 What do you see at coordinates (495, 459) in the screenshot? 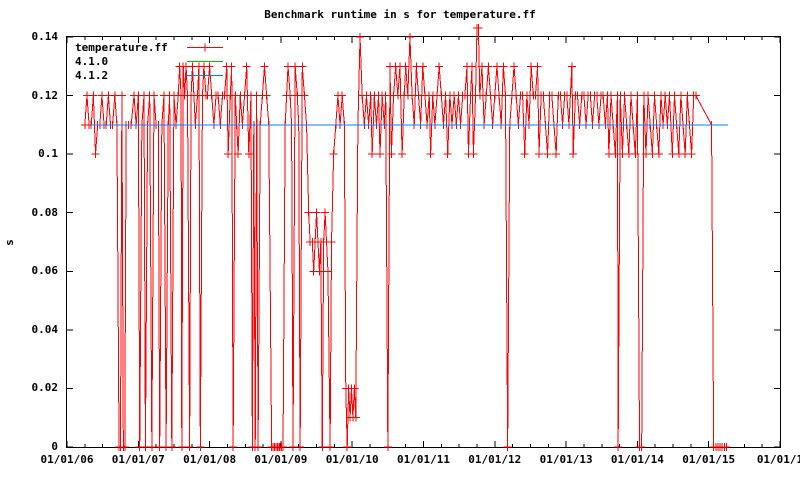
I see `x-tick-label: 01/01/12` at bounding box center [495, 459].